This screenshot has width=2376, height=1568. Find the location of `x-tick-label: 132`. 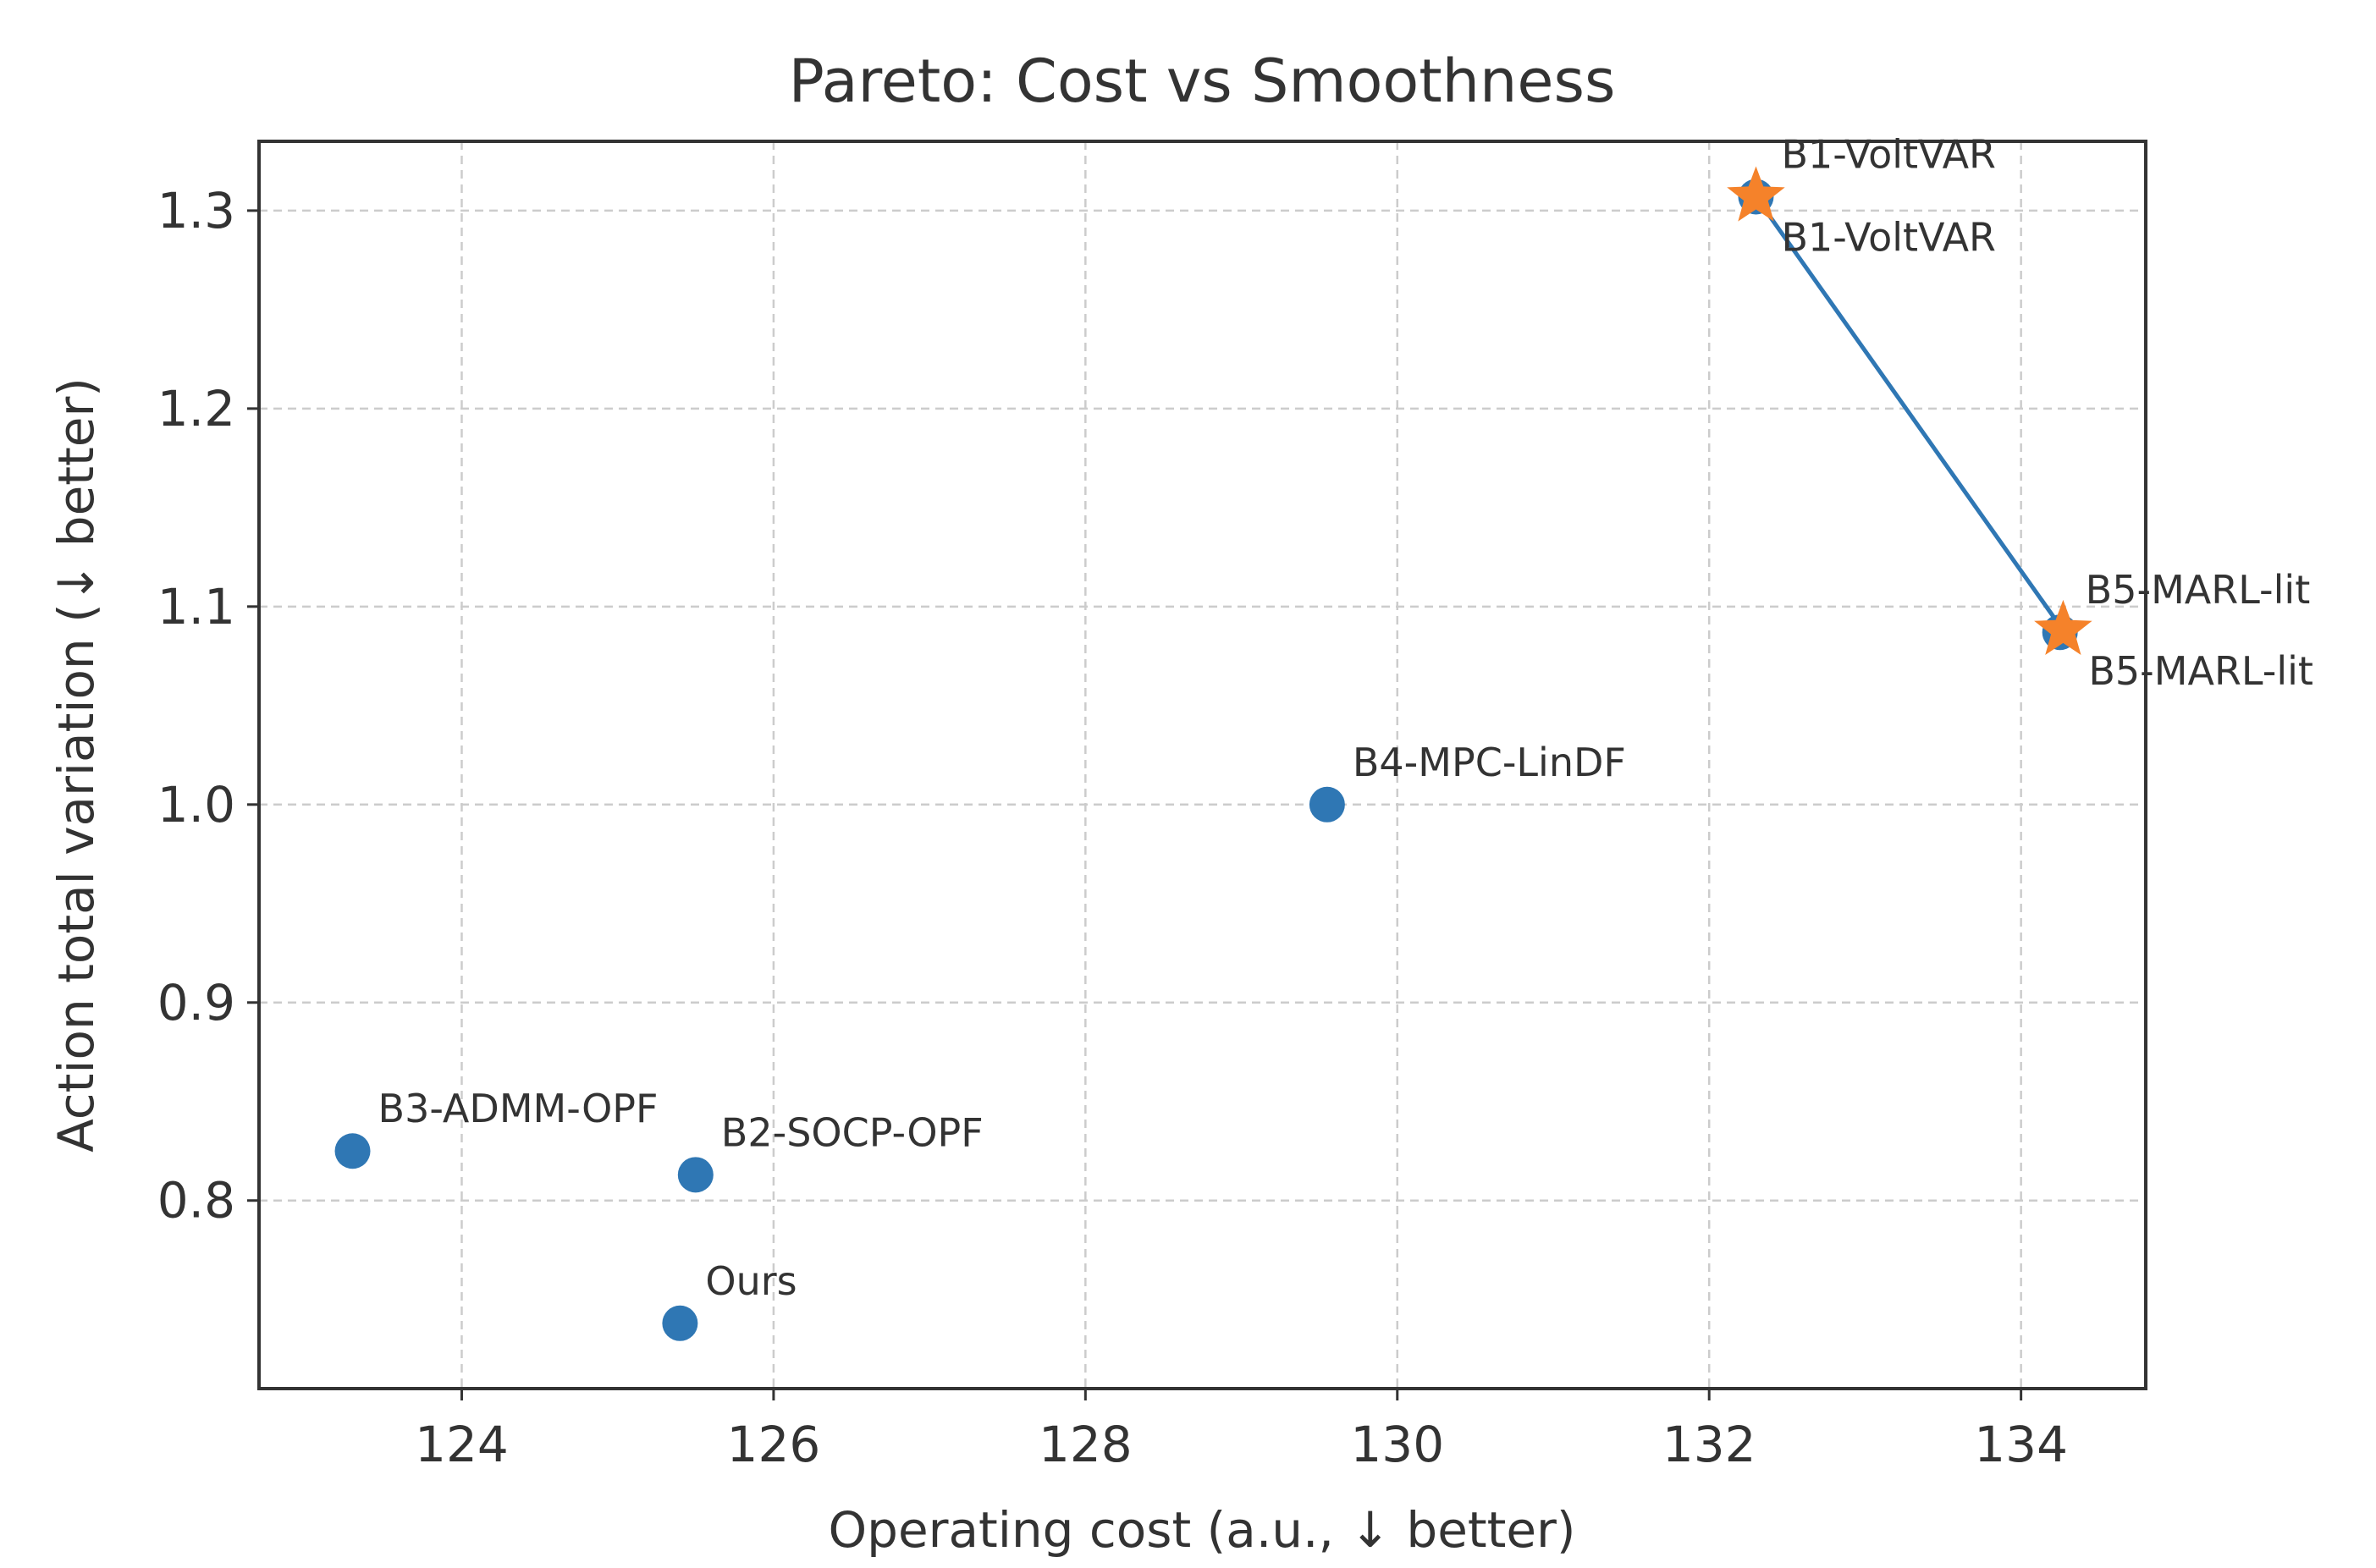

x-tick-label: 132 is located at coordinates (1709, 1444).